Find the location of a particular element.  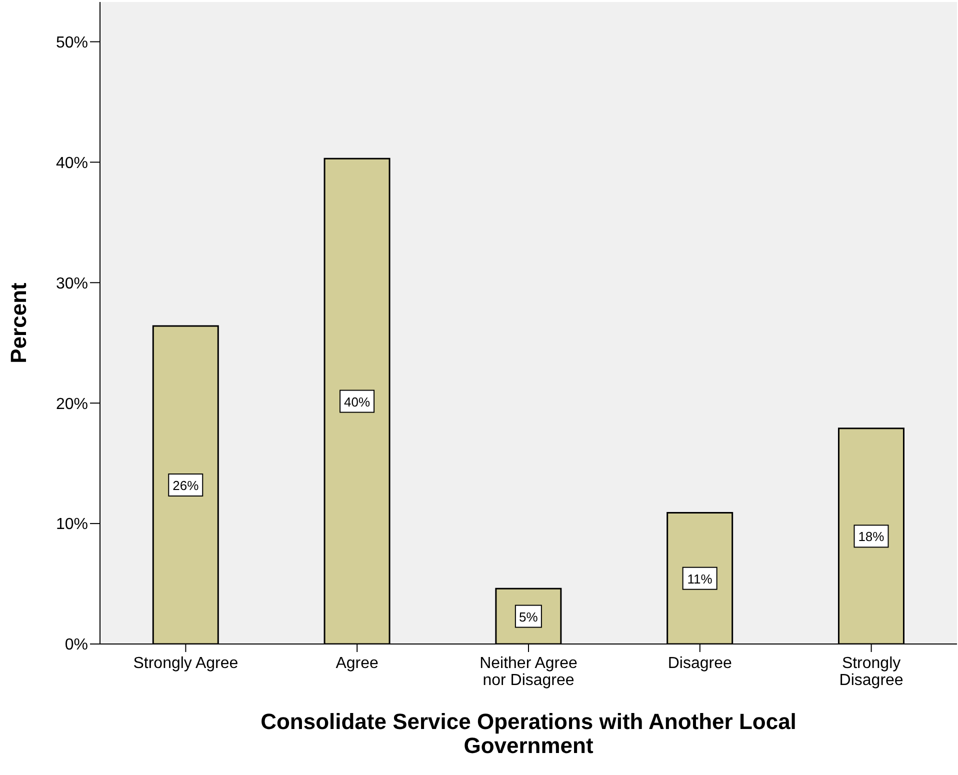

y-axis-title: Percent is located at coordinates (18, 323).